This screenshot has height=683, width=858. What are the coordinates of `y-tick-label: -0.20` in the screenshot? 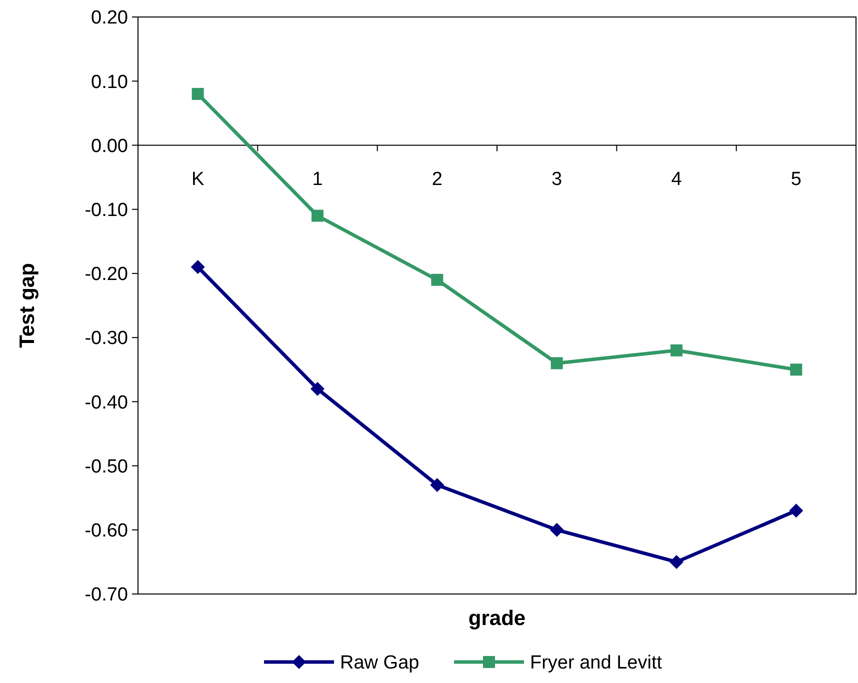 It's located at (106, 275).